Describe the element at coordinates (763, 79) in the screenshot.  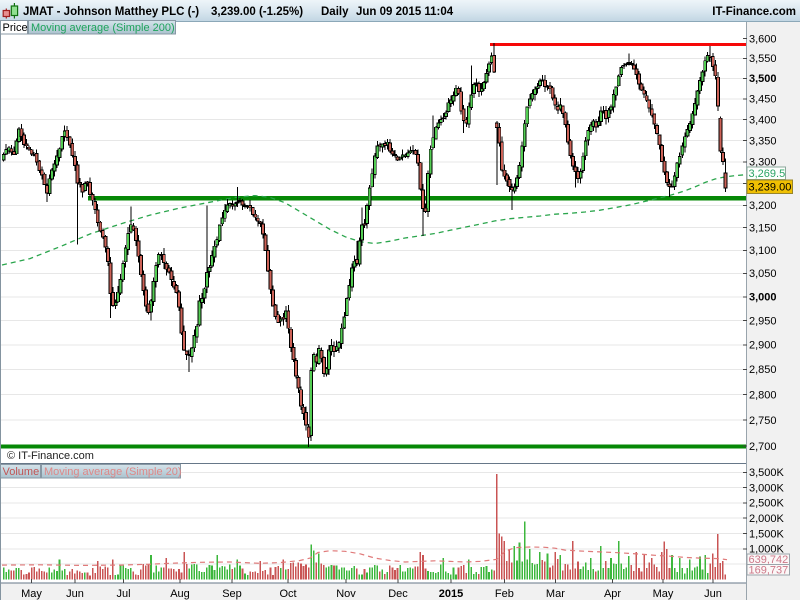
I see `svg-text: 3,500` at that location.